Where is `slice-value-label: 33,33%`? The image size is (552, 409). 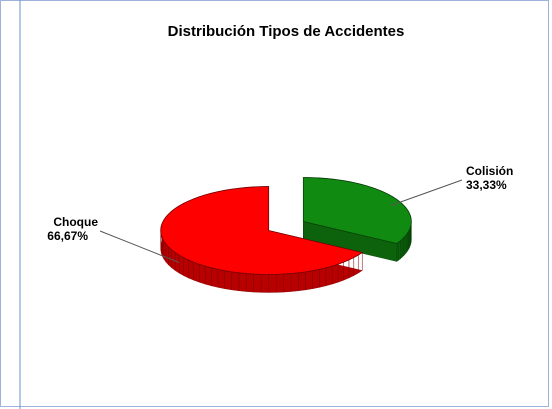 slice-value-label: 33,33% is located at coordinates (486, 185).